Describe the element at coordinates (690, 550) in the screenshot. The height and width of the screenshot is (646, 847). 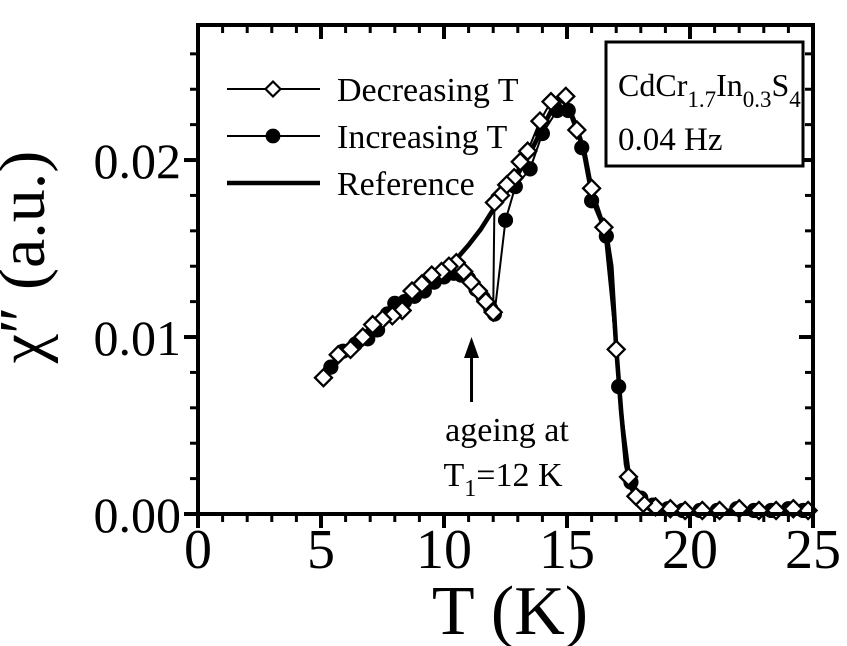
I see `x-axis-tick-label: 20` at that location.